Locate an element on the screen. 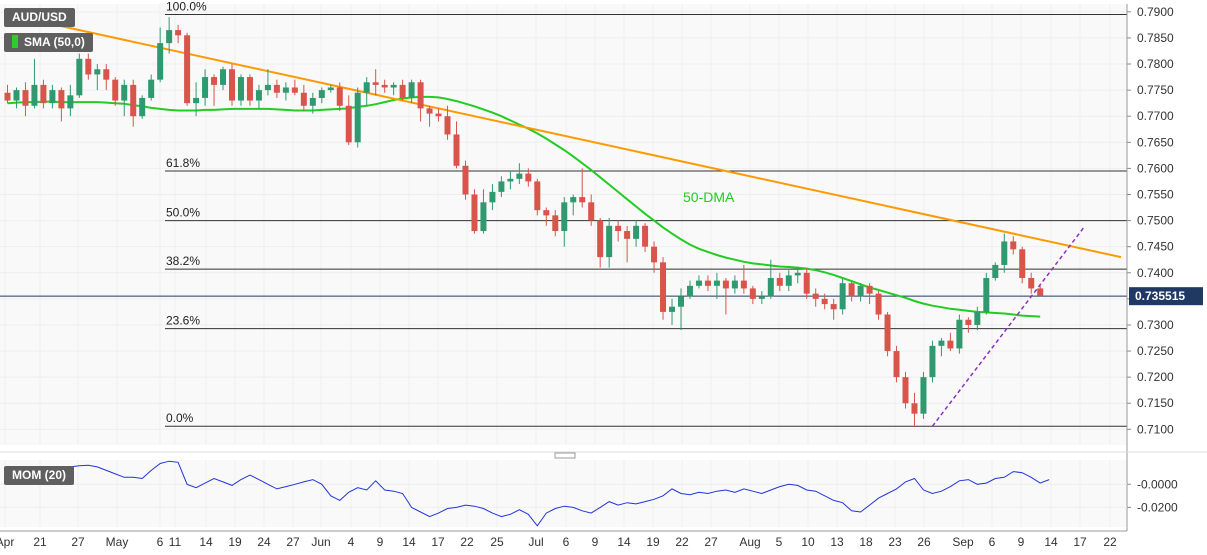 The width and height of the screenshot is (1207, 555). x-tick-label: Aug is located at coordinates (749, 542).